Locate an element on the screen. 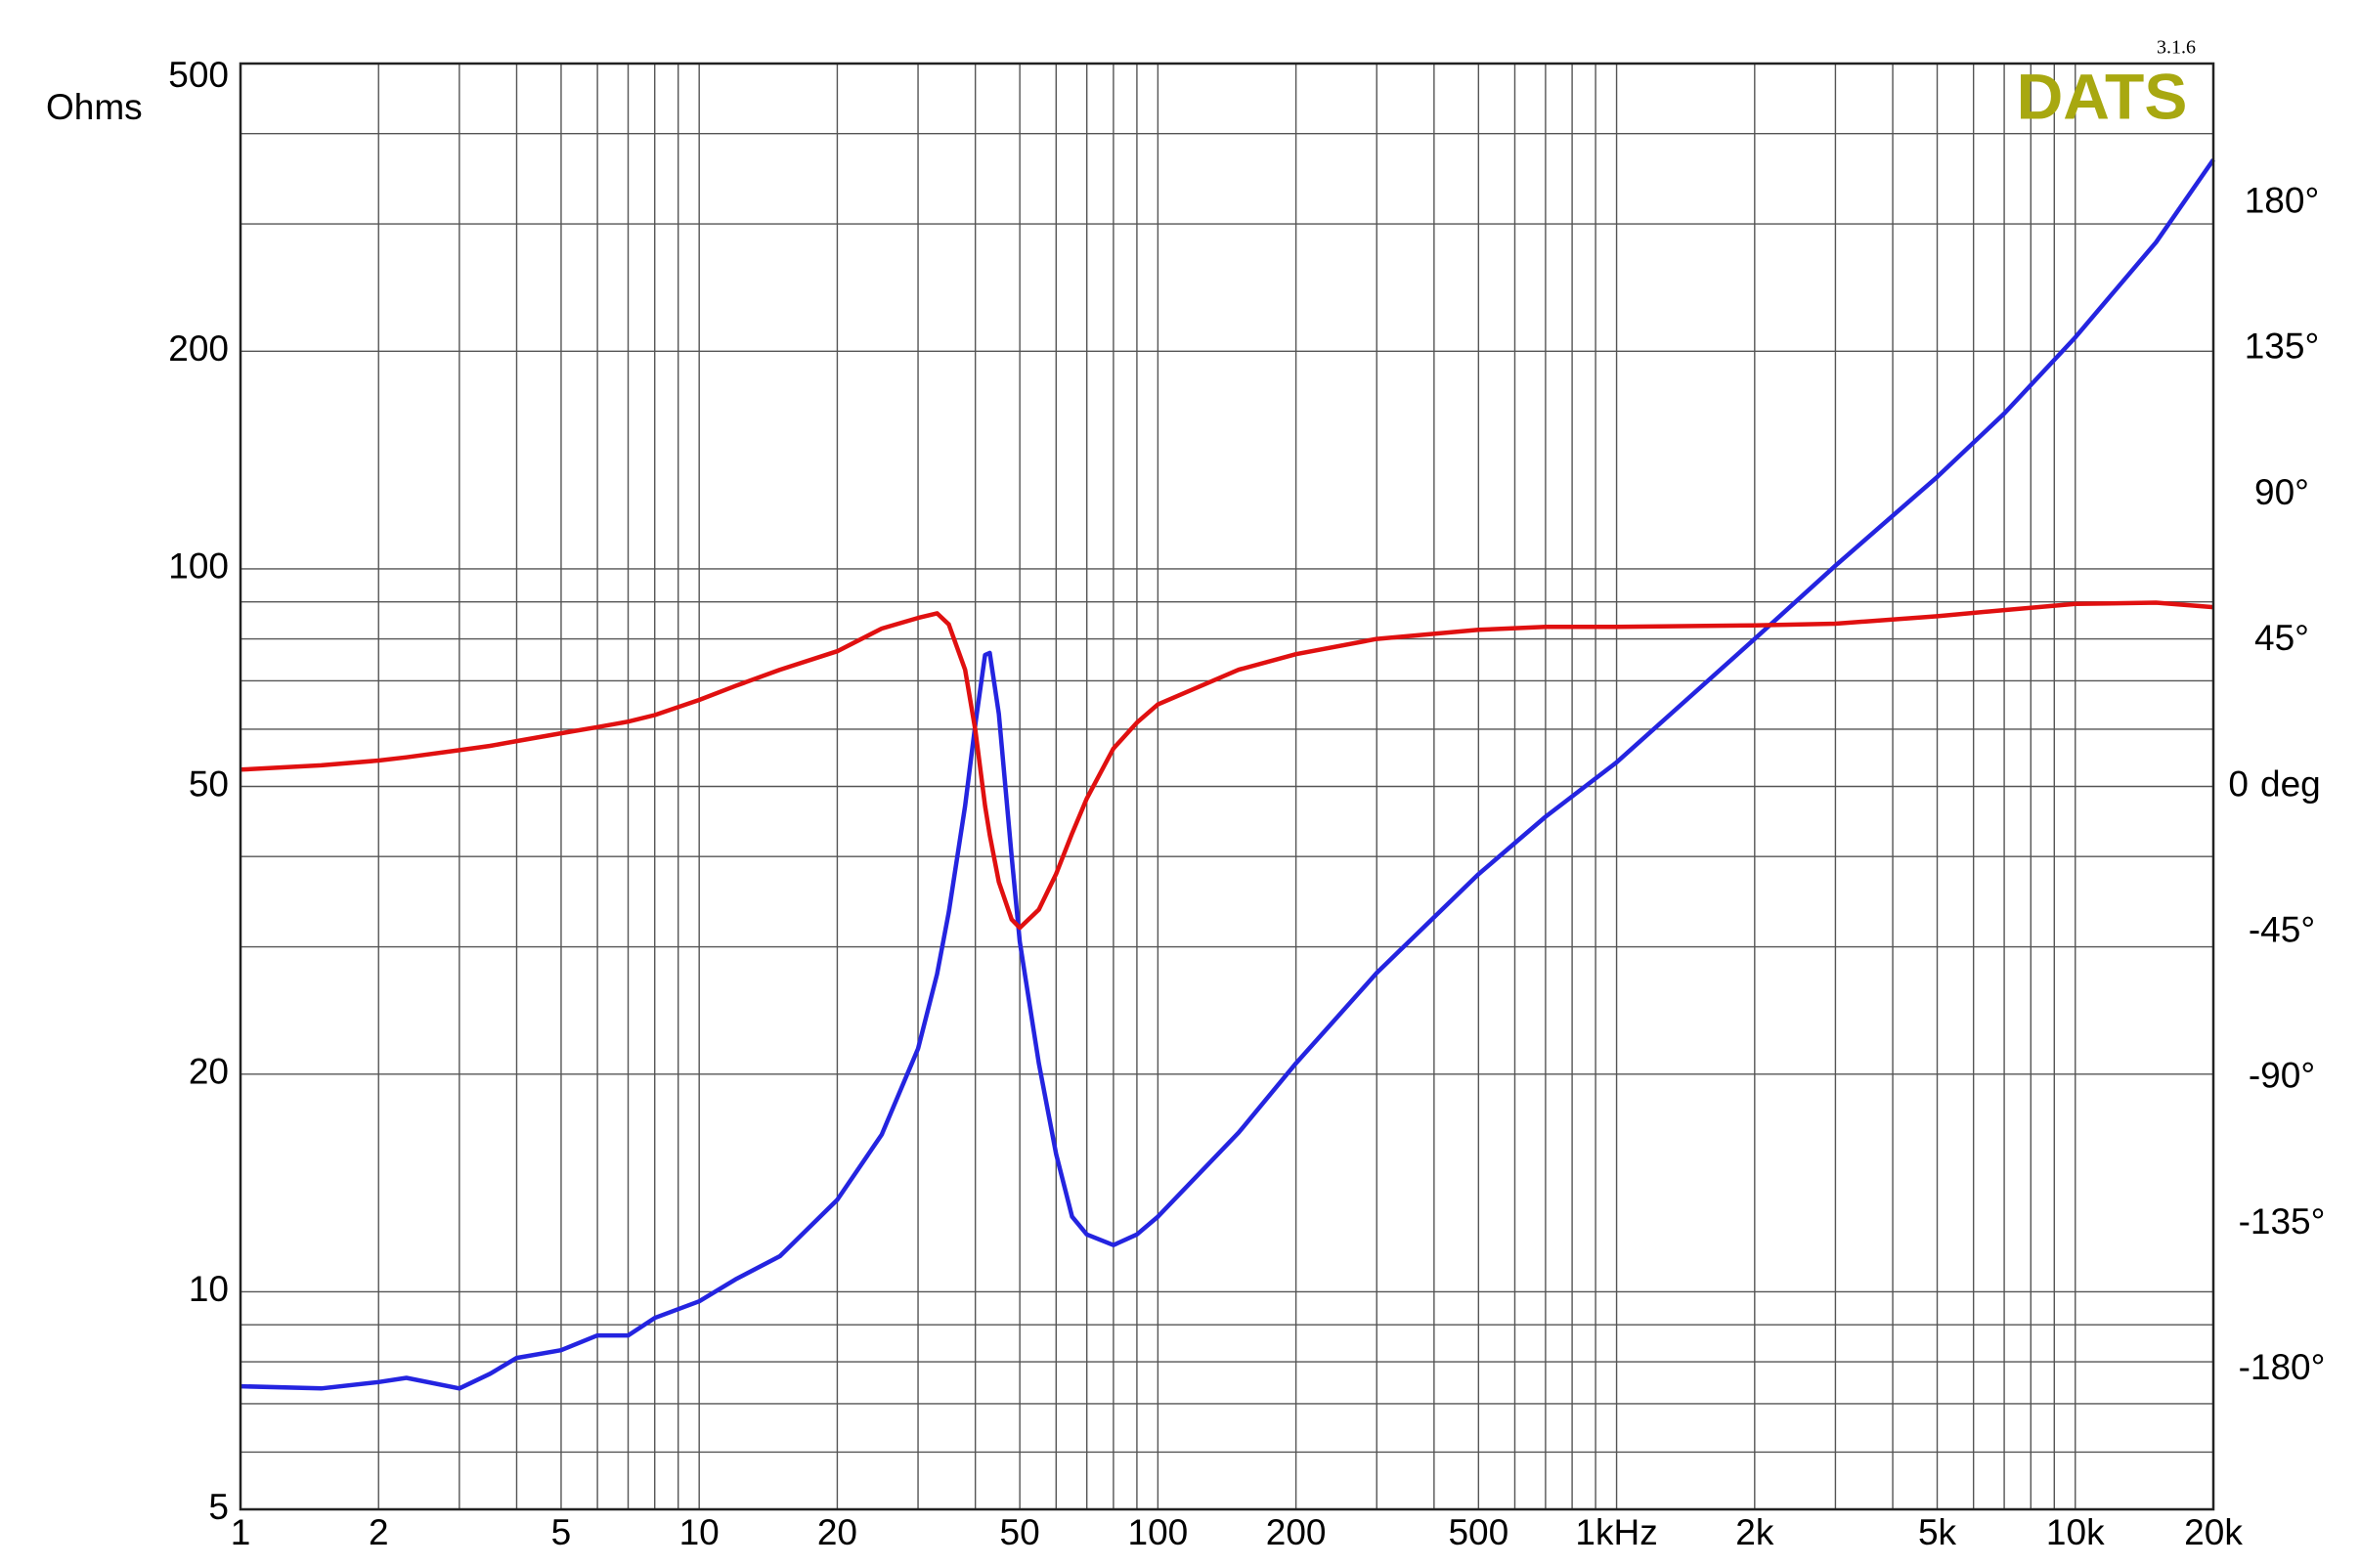  x-tick-label: 5k is located at coordinates (1937, 1532).